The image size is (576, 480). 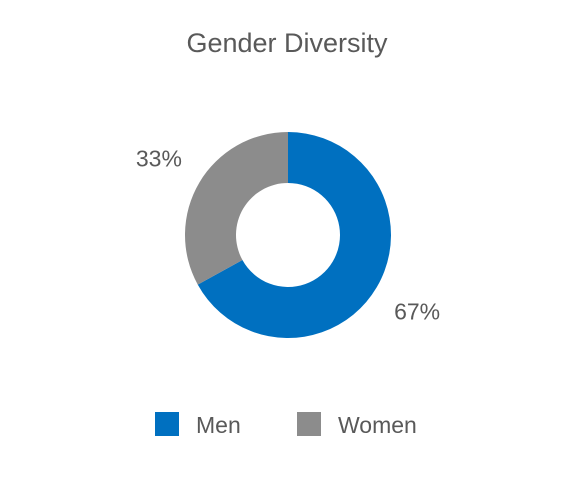 I want to click on legend-label-women: Women, so click(x=377, y=425).